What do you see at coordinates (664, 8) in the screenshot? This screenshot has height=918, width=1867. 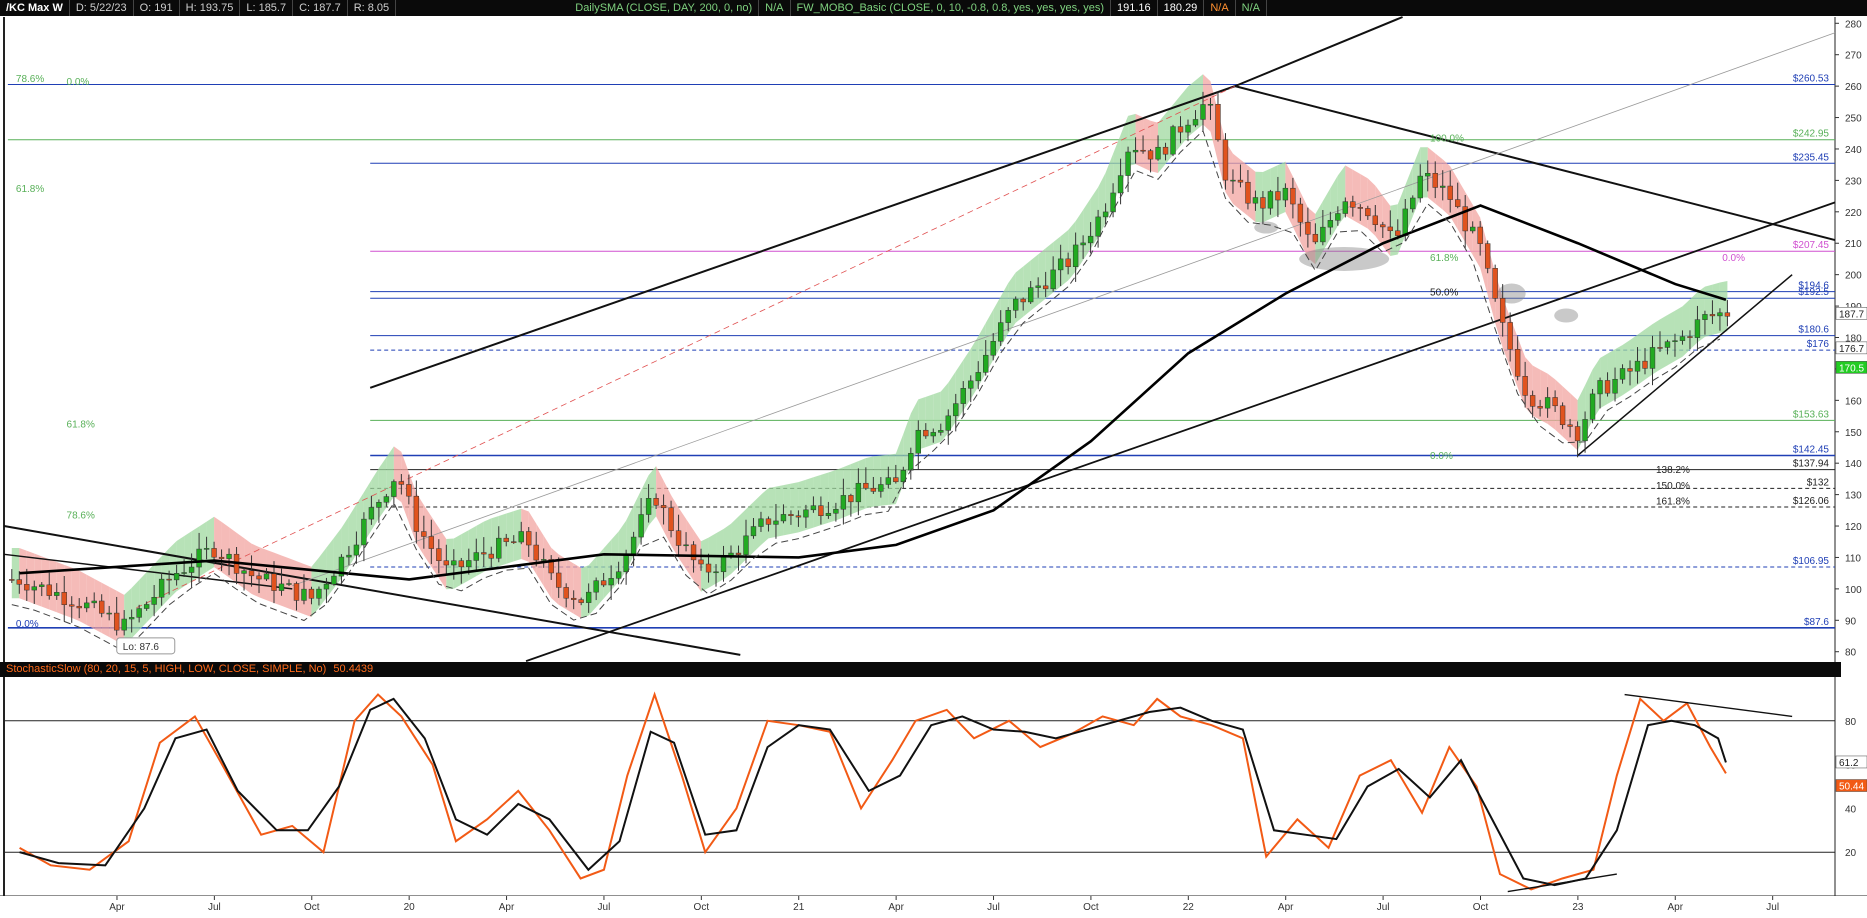 I see `study-daily-sma: DailySMA (CLOSE, DAY, 200, 0, no)` at bounding box center [664, 8].